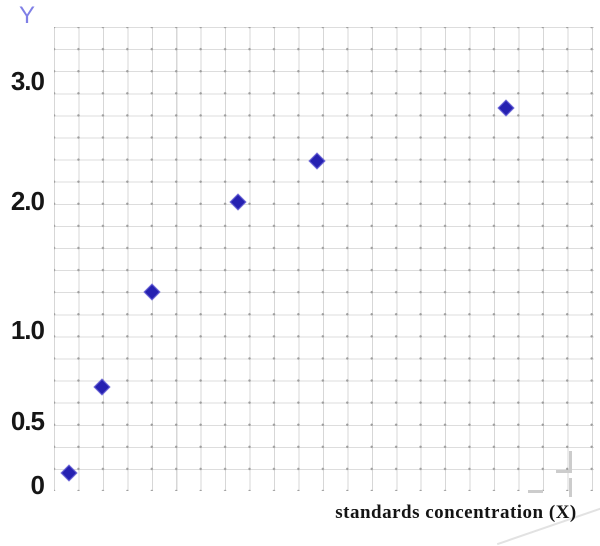  Describe the element at coordinates (27, 330) in the screenshot. I see `y-tick-label: 1.0` at that location.